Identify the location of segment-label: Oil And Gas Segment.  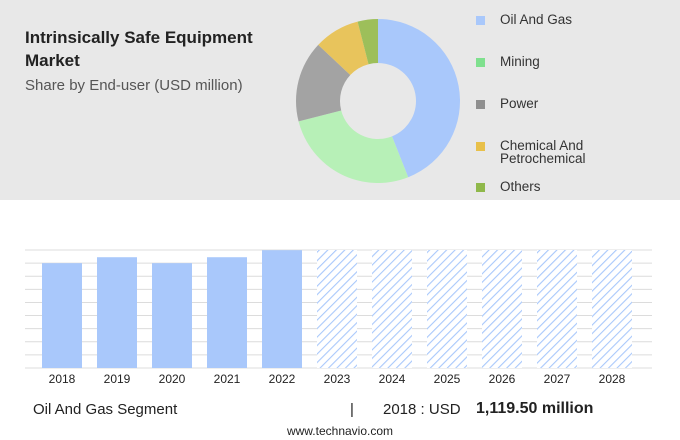
(105, 409).